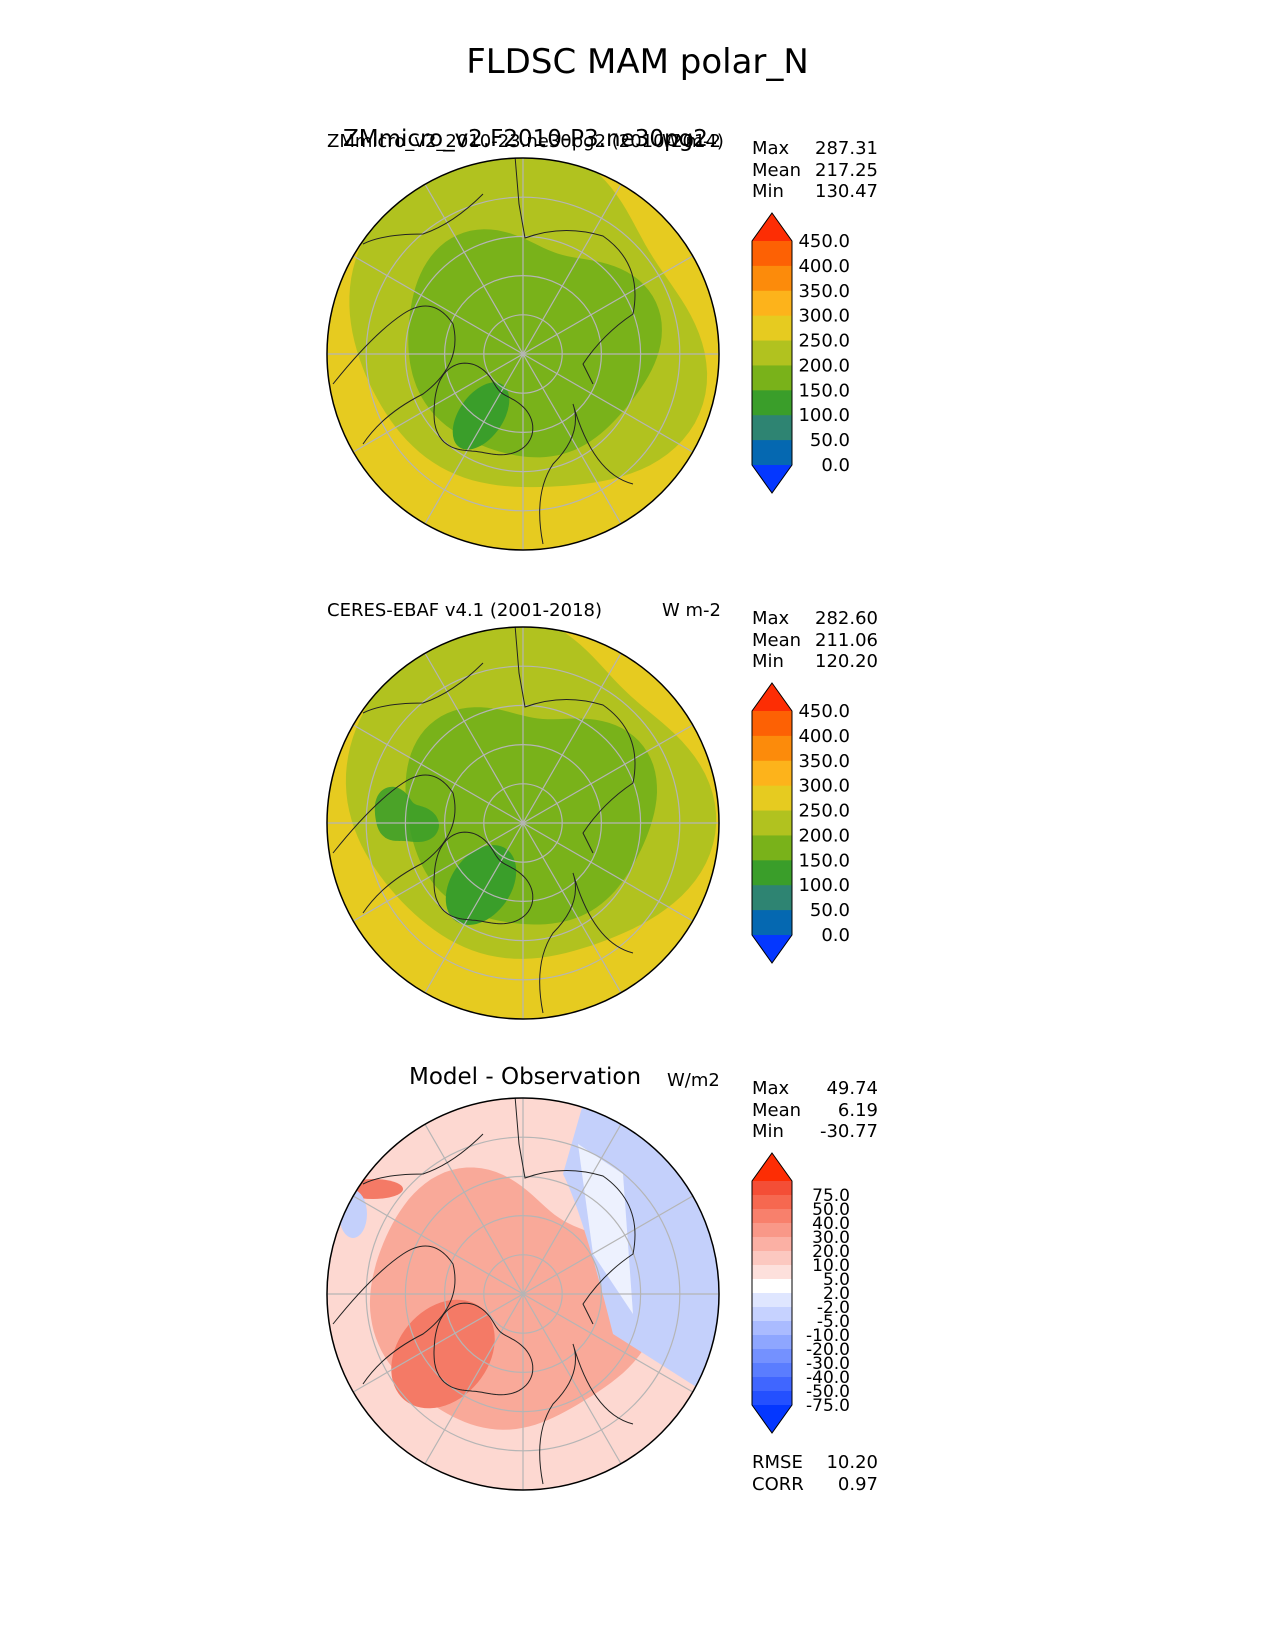  I want to click on panel-3-stats: Max 49.74 Mean 6.19 Min -30.77, so click(815, 1110).